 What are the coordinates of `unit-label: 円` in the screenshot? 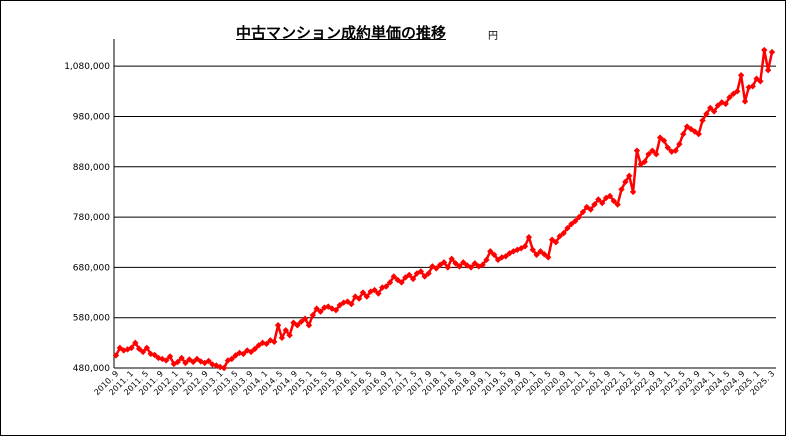 It's located at (493, 36).